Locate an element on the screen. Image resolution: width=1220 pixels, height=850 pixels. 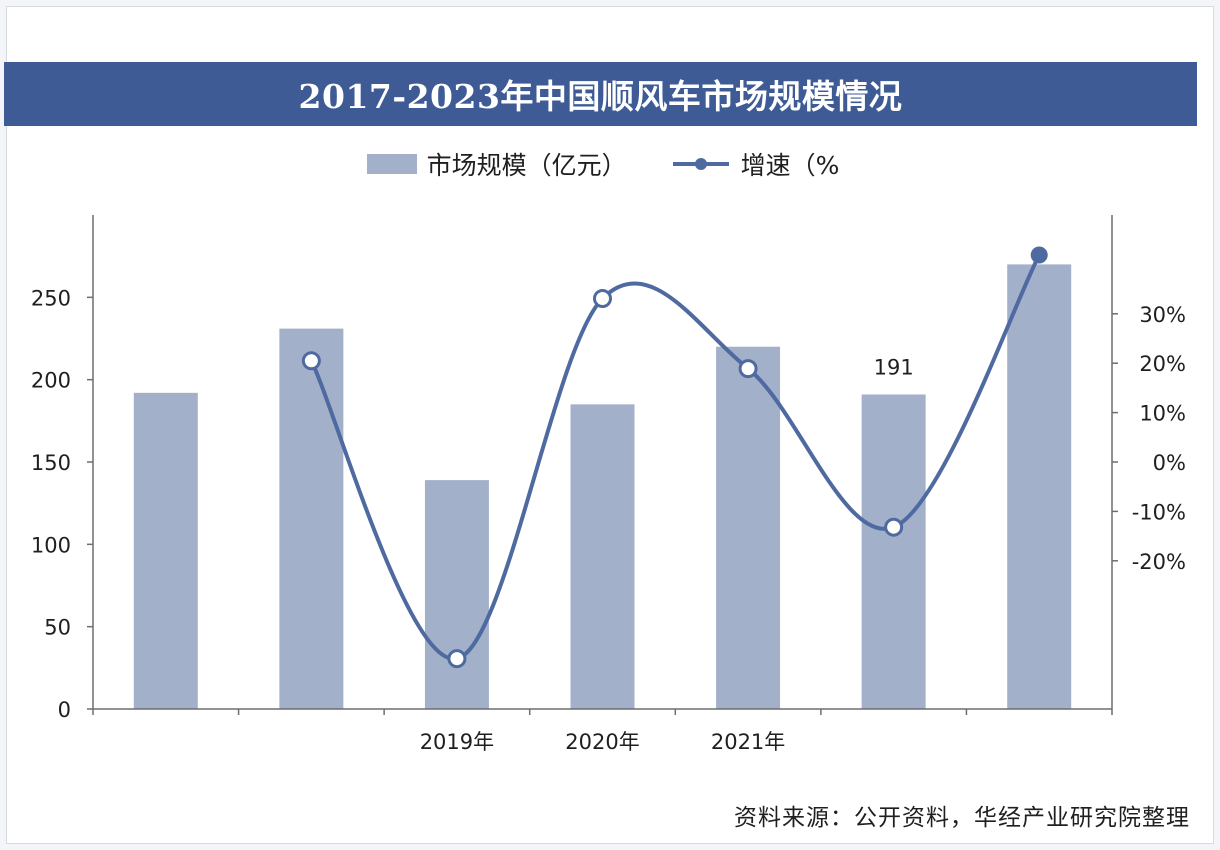
right-tick-label-4: 20% is located at coordinates (1162, 364).